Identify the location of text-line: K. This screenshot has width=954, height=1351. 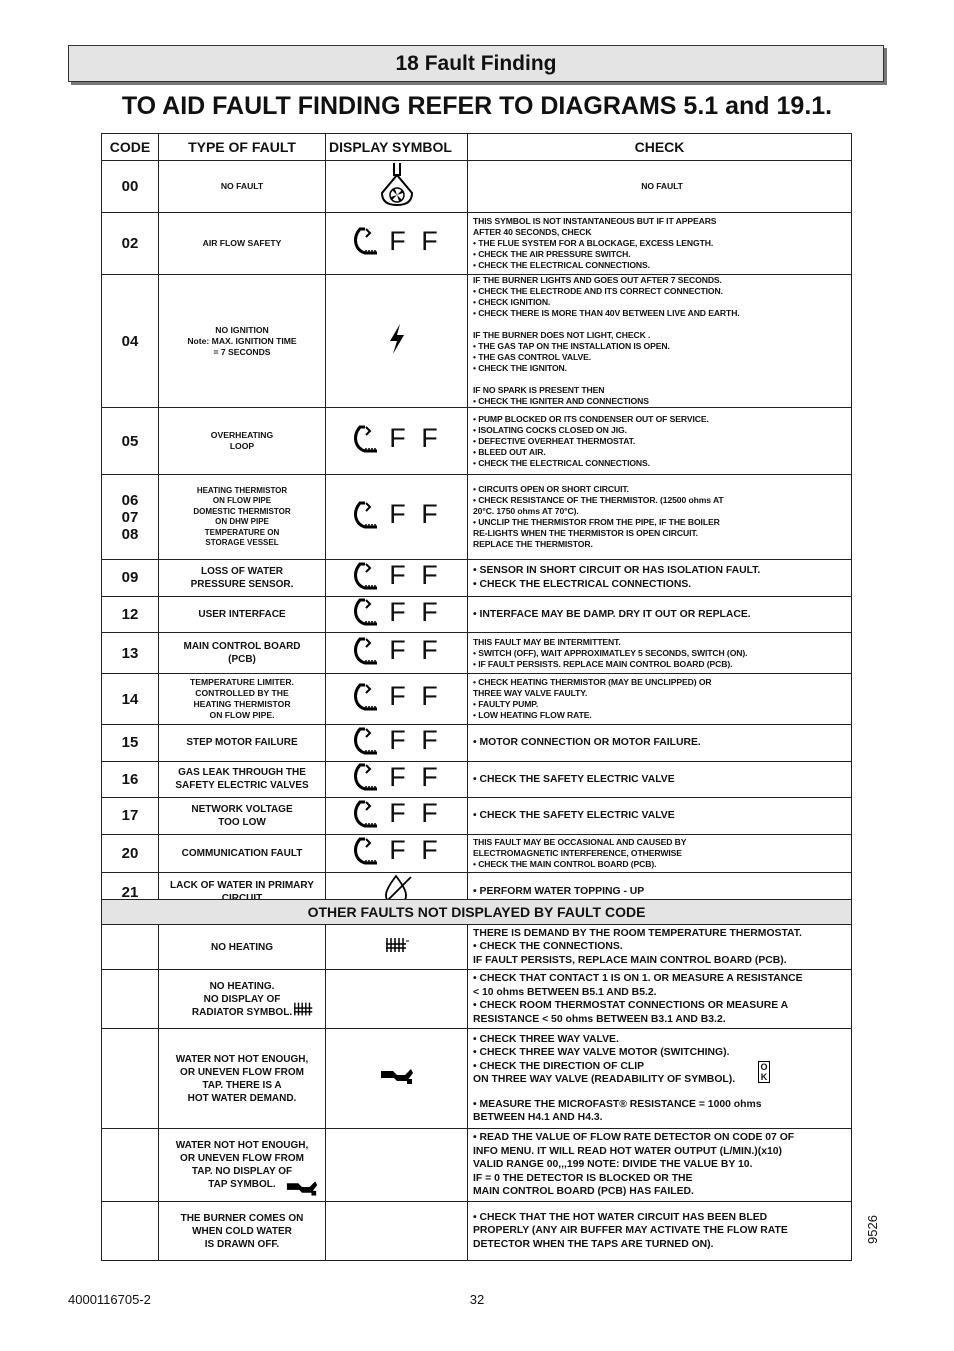
(764, 1077).